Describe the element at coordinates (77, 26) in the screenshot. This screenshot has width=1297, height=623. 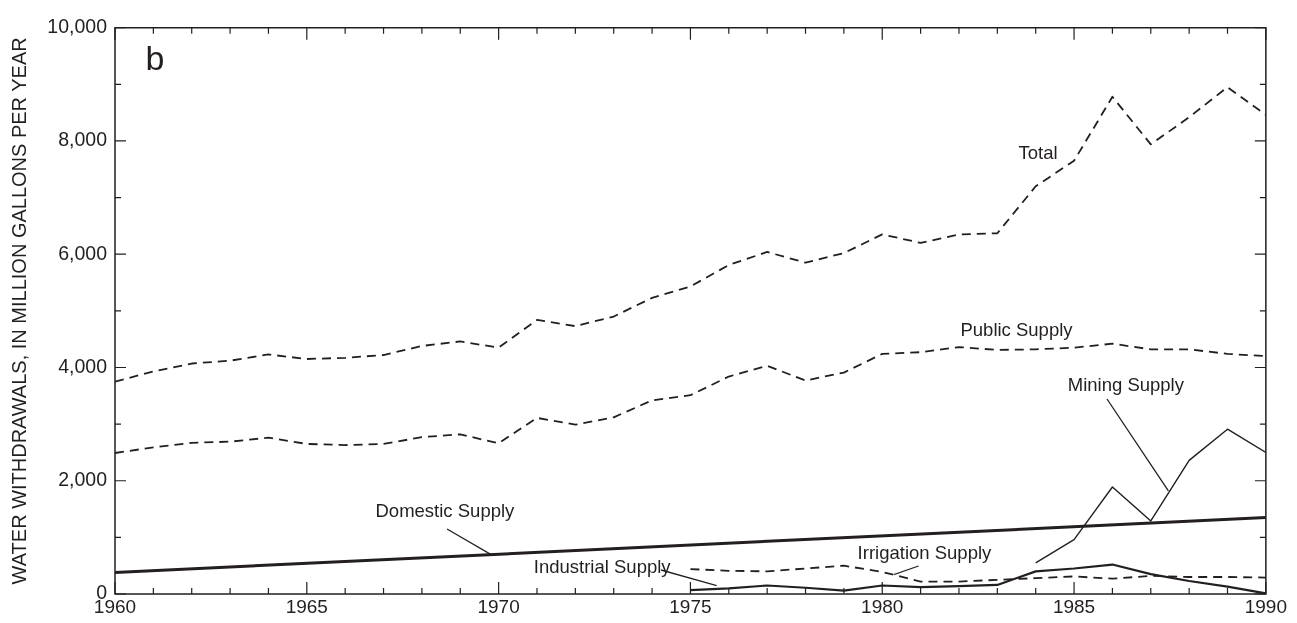
I see `y-tick-label: 10,000` at that location.